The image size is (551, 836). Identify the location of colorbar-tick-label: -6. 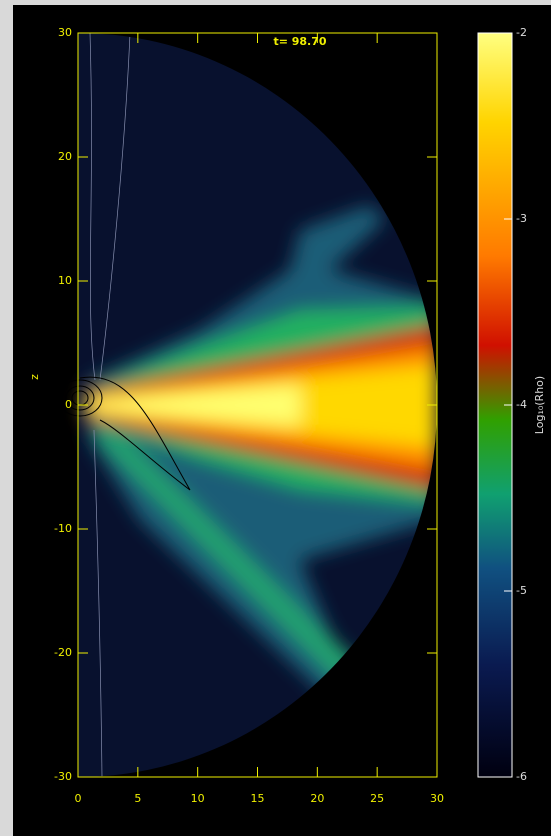
(521, 776).